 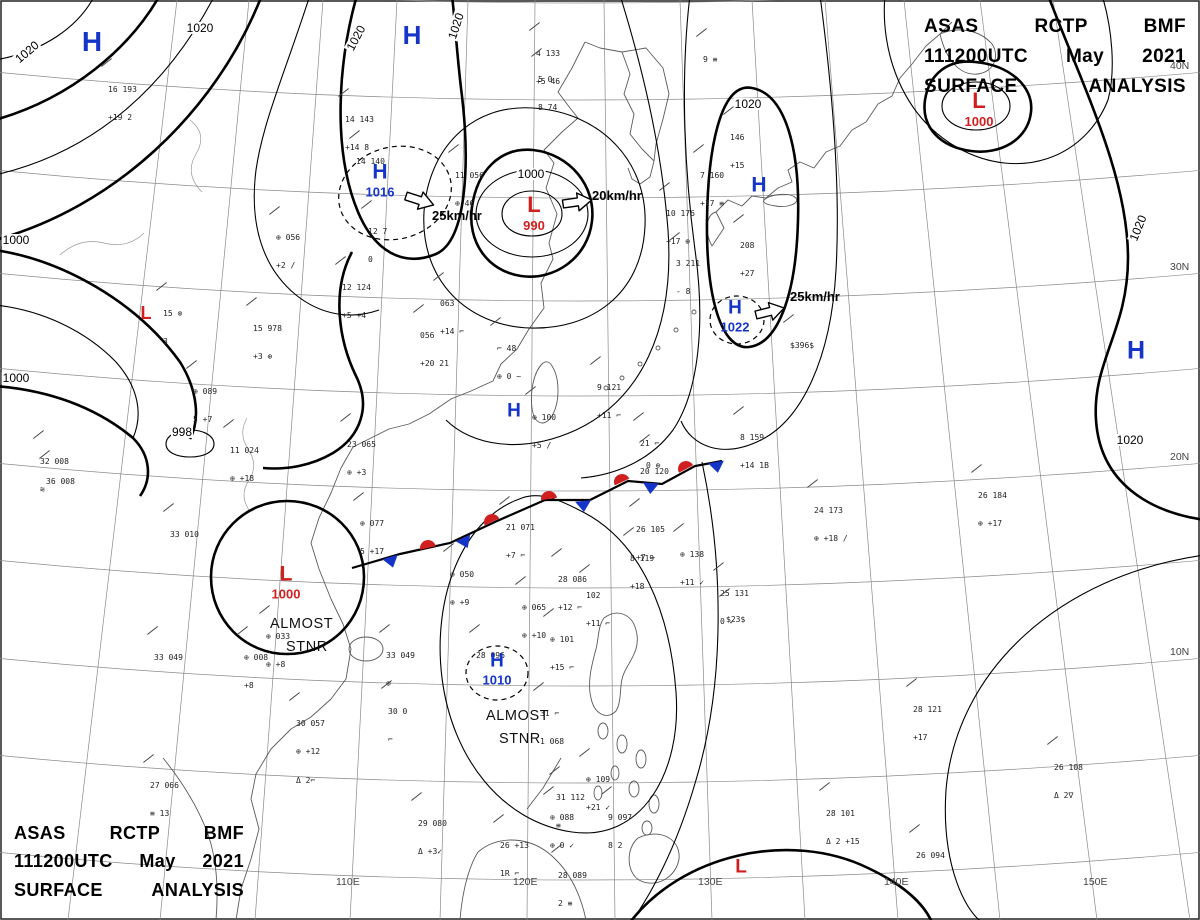 I want to click on station-line: 208, so click(x=747, y=245).